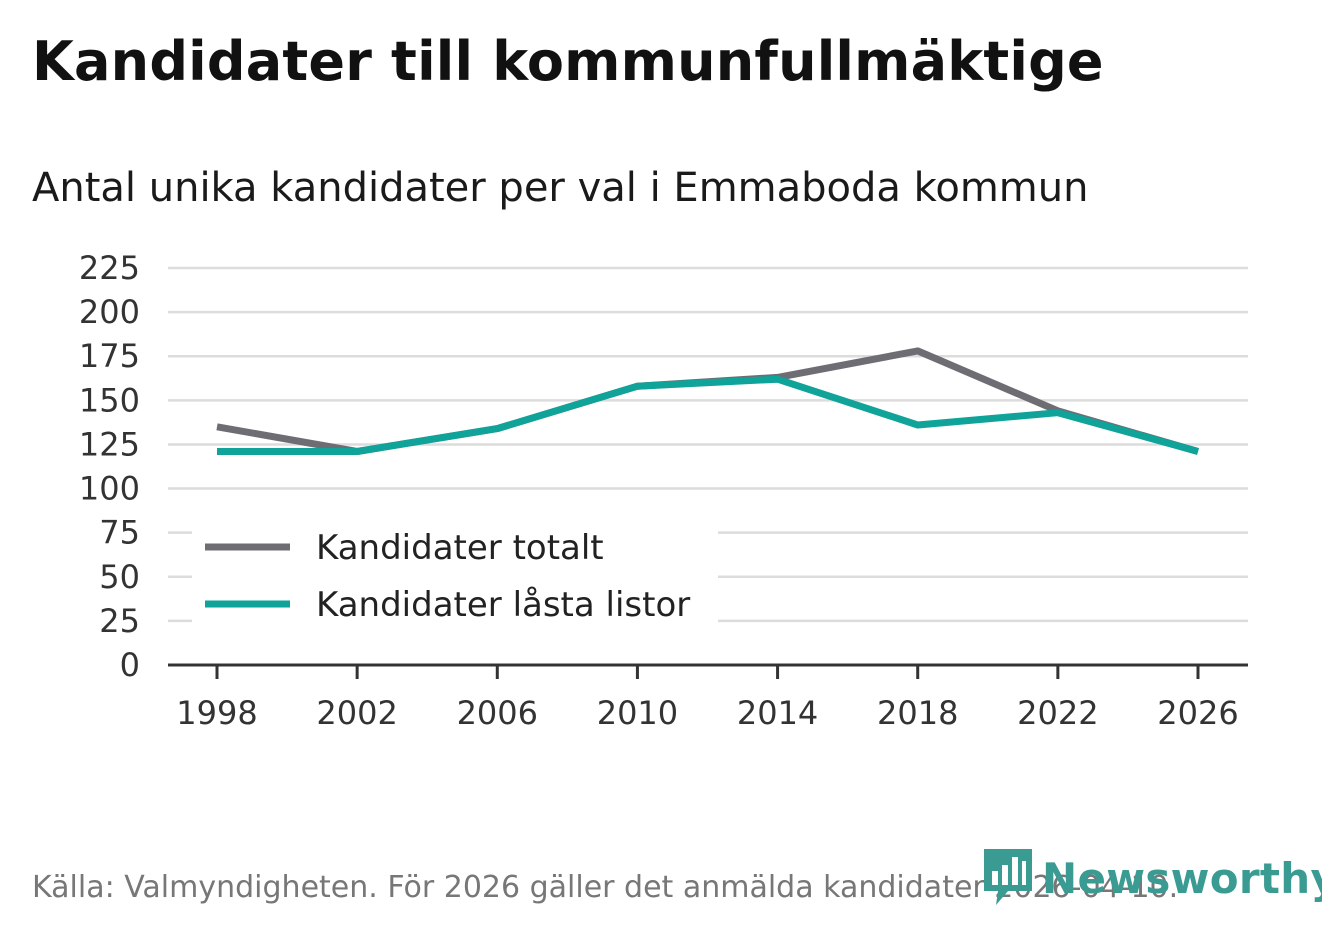 This screenshot has height=939, width=1322. Describe the element at coordinates (119, 621) in the screenshot. I see `y-tick-label: 25` at that location.